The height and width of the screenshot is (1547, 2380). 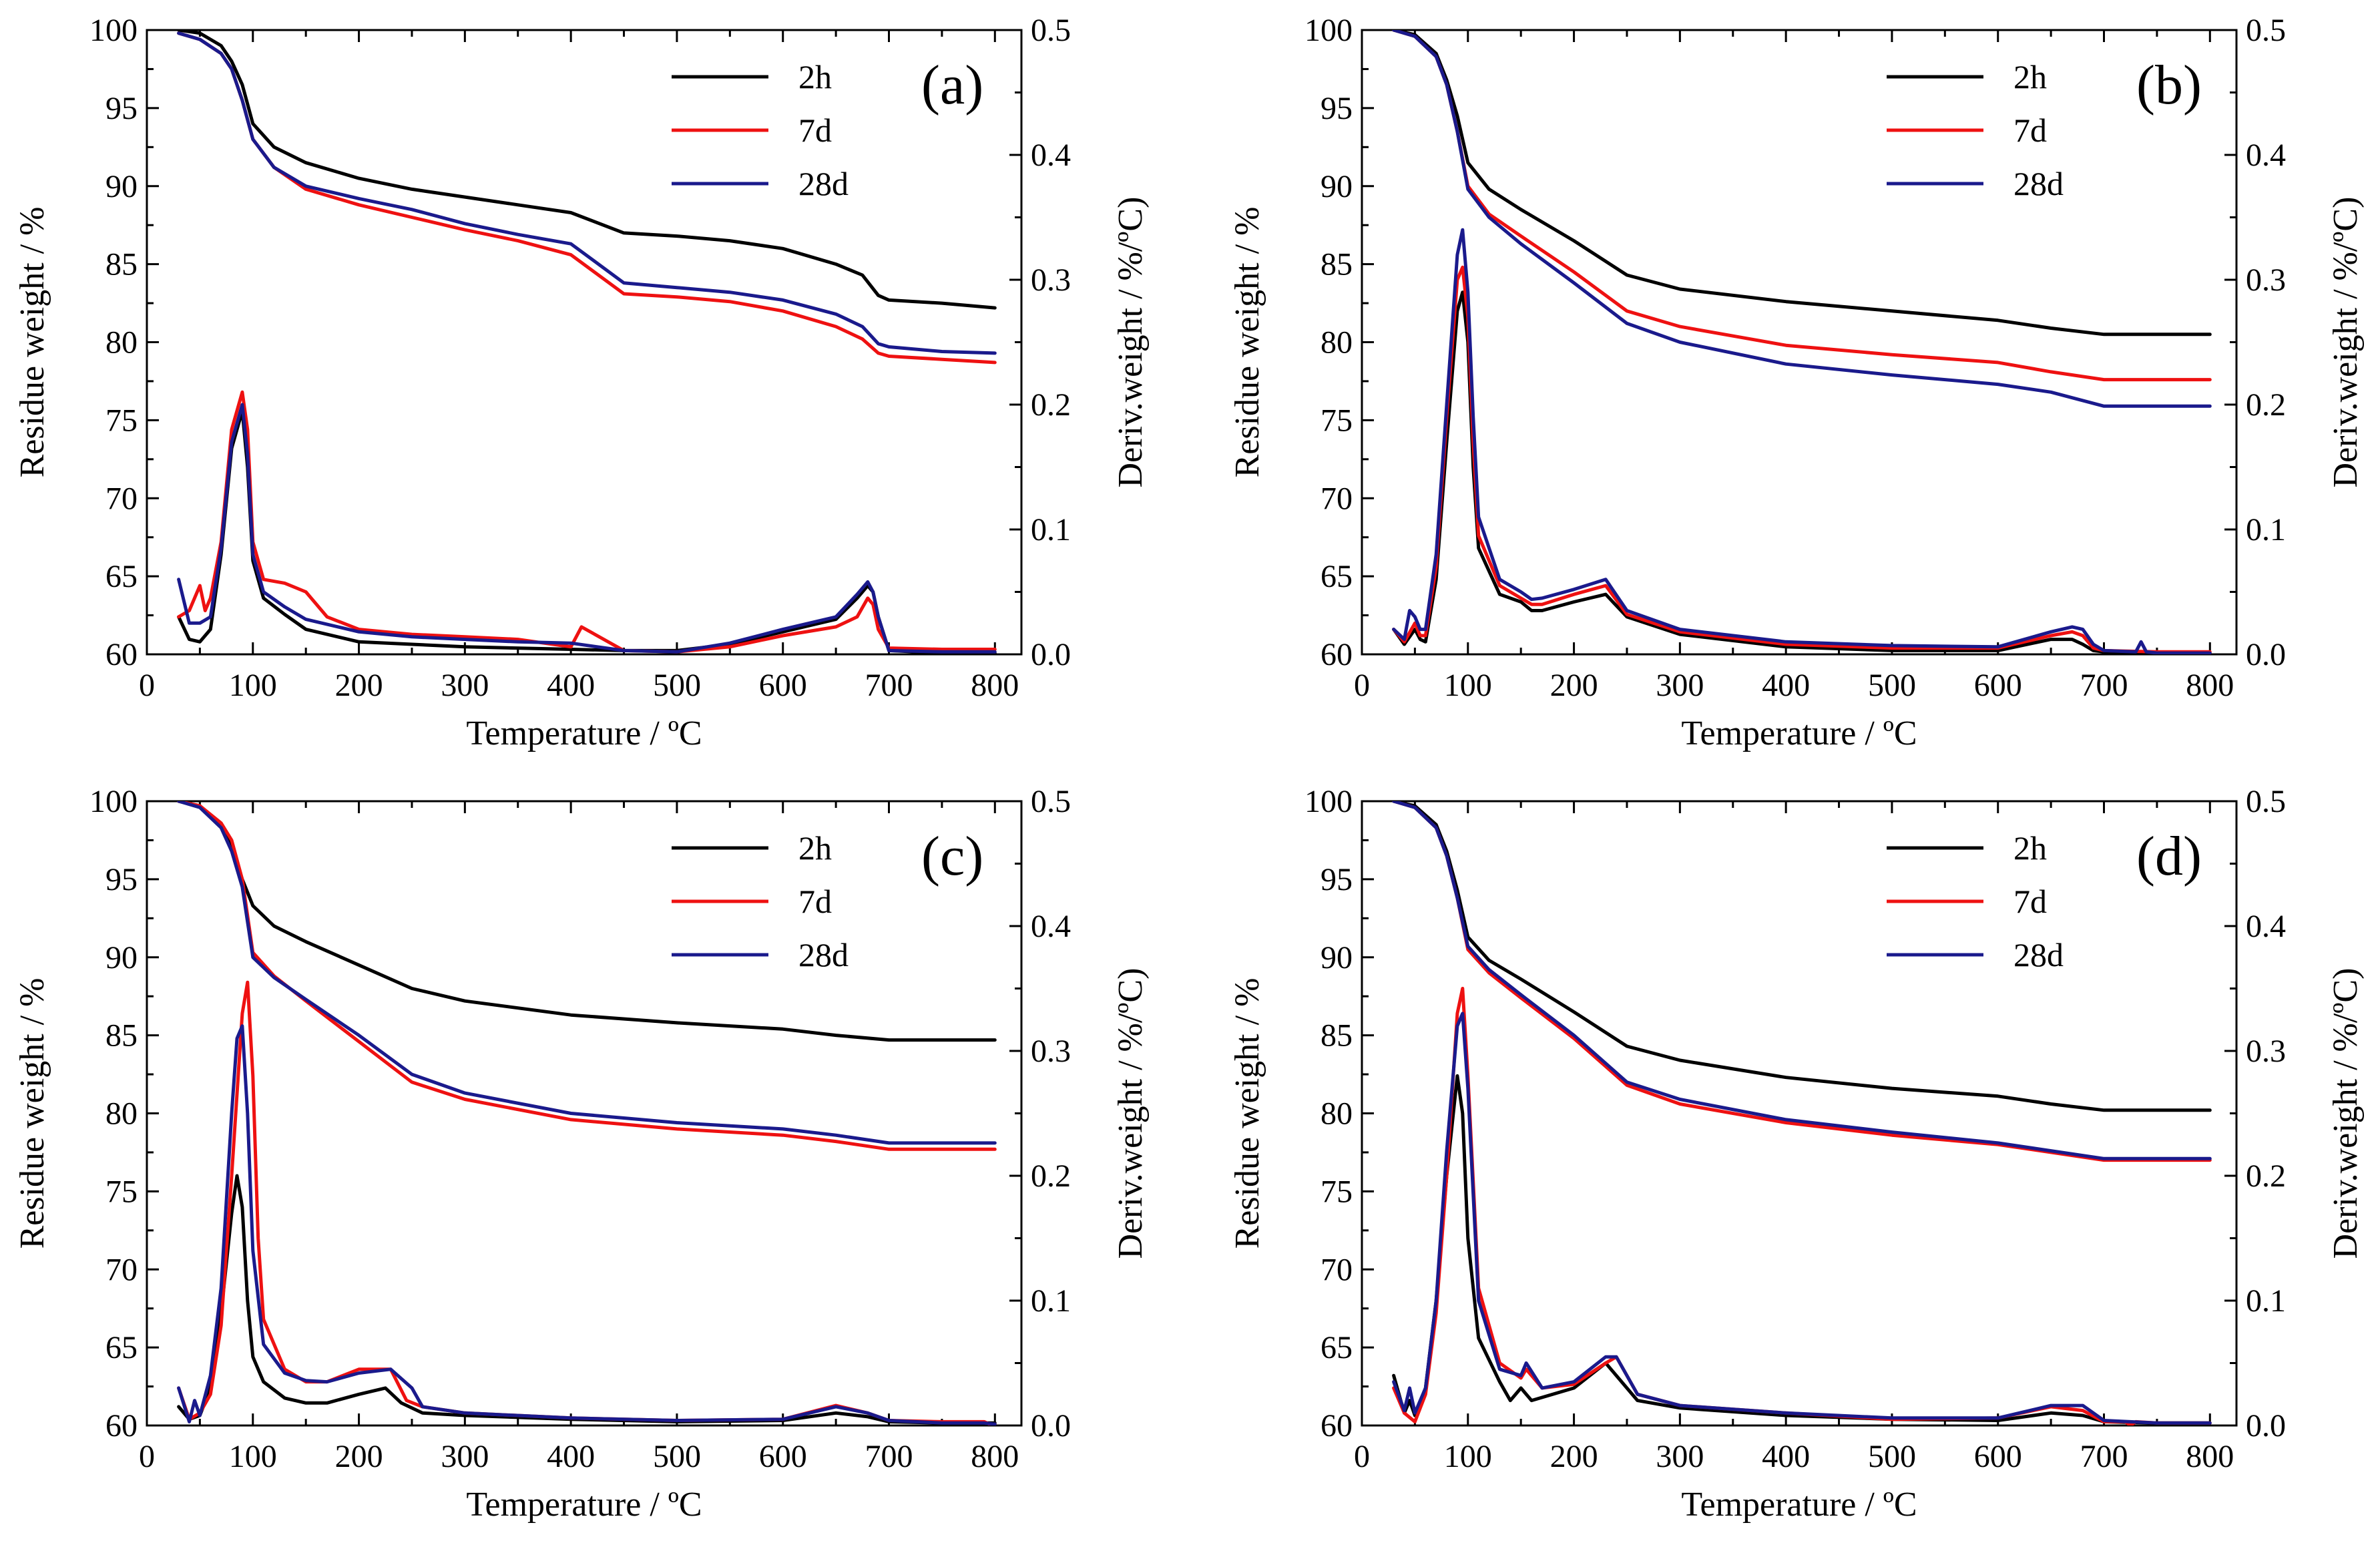 What do you see at coordinates (952, 85) in the screenshot?
I see `panel-label: (a)` at bounding box center [952, 85].